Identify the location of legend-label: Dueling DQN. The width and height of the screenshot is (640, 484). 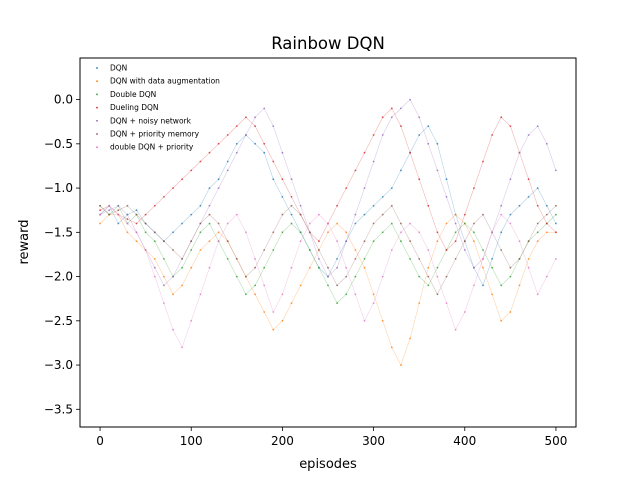
(134, 107).